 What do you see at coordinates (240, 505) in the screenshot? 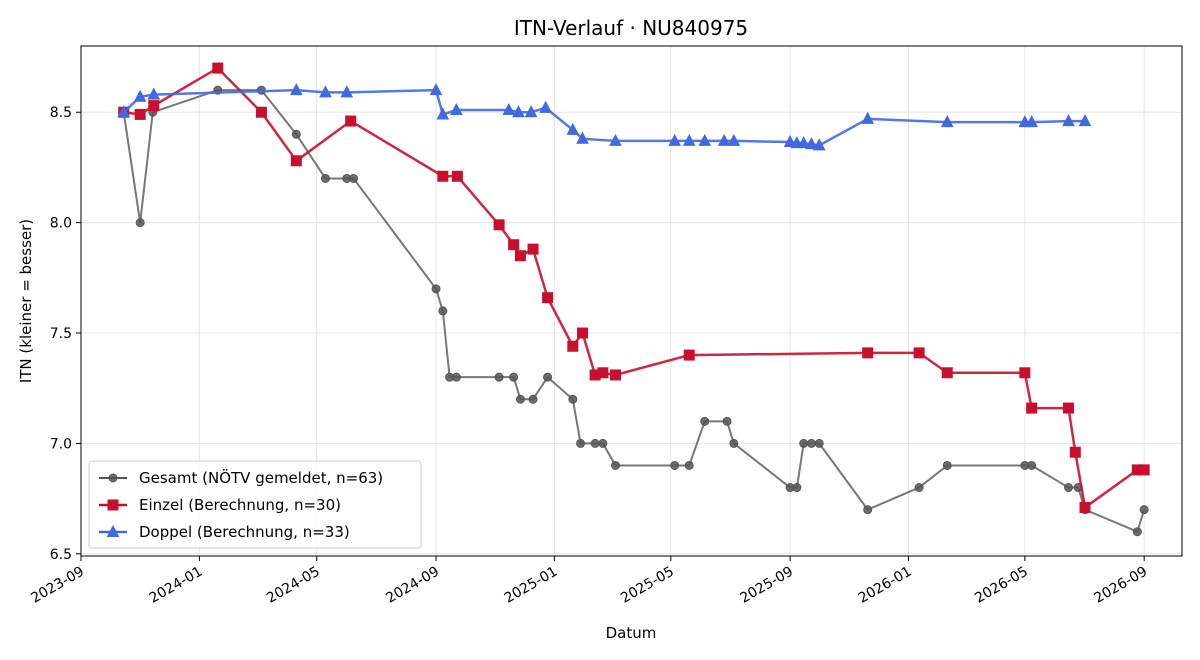
I see `legend-label: Einzel (Berechnung, n=30)` at bounding box center [240, 505].